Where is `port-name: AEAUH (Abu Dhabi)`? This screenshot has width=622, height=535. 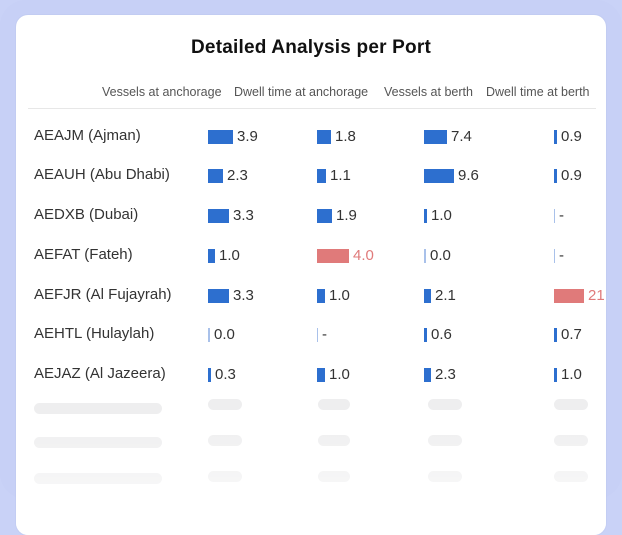 port-name: AEAUH (Abu Dhabi) is located at coordinates (102, 174).